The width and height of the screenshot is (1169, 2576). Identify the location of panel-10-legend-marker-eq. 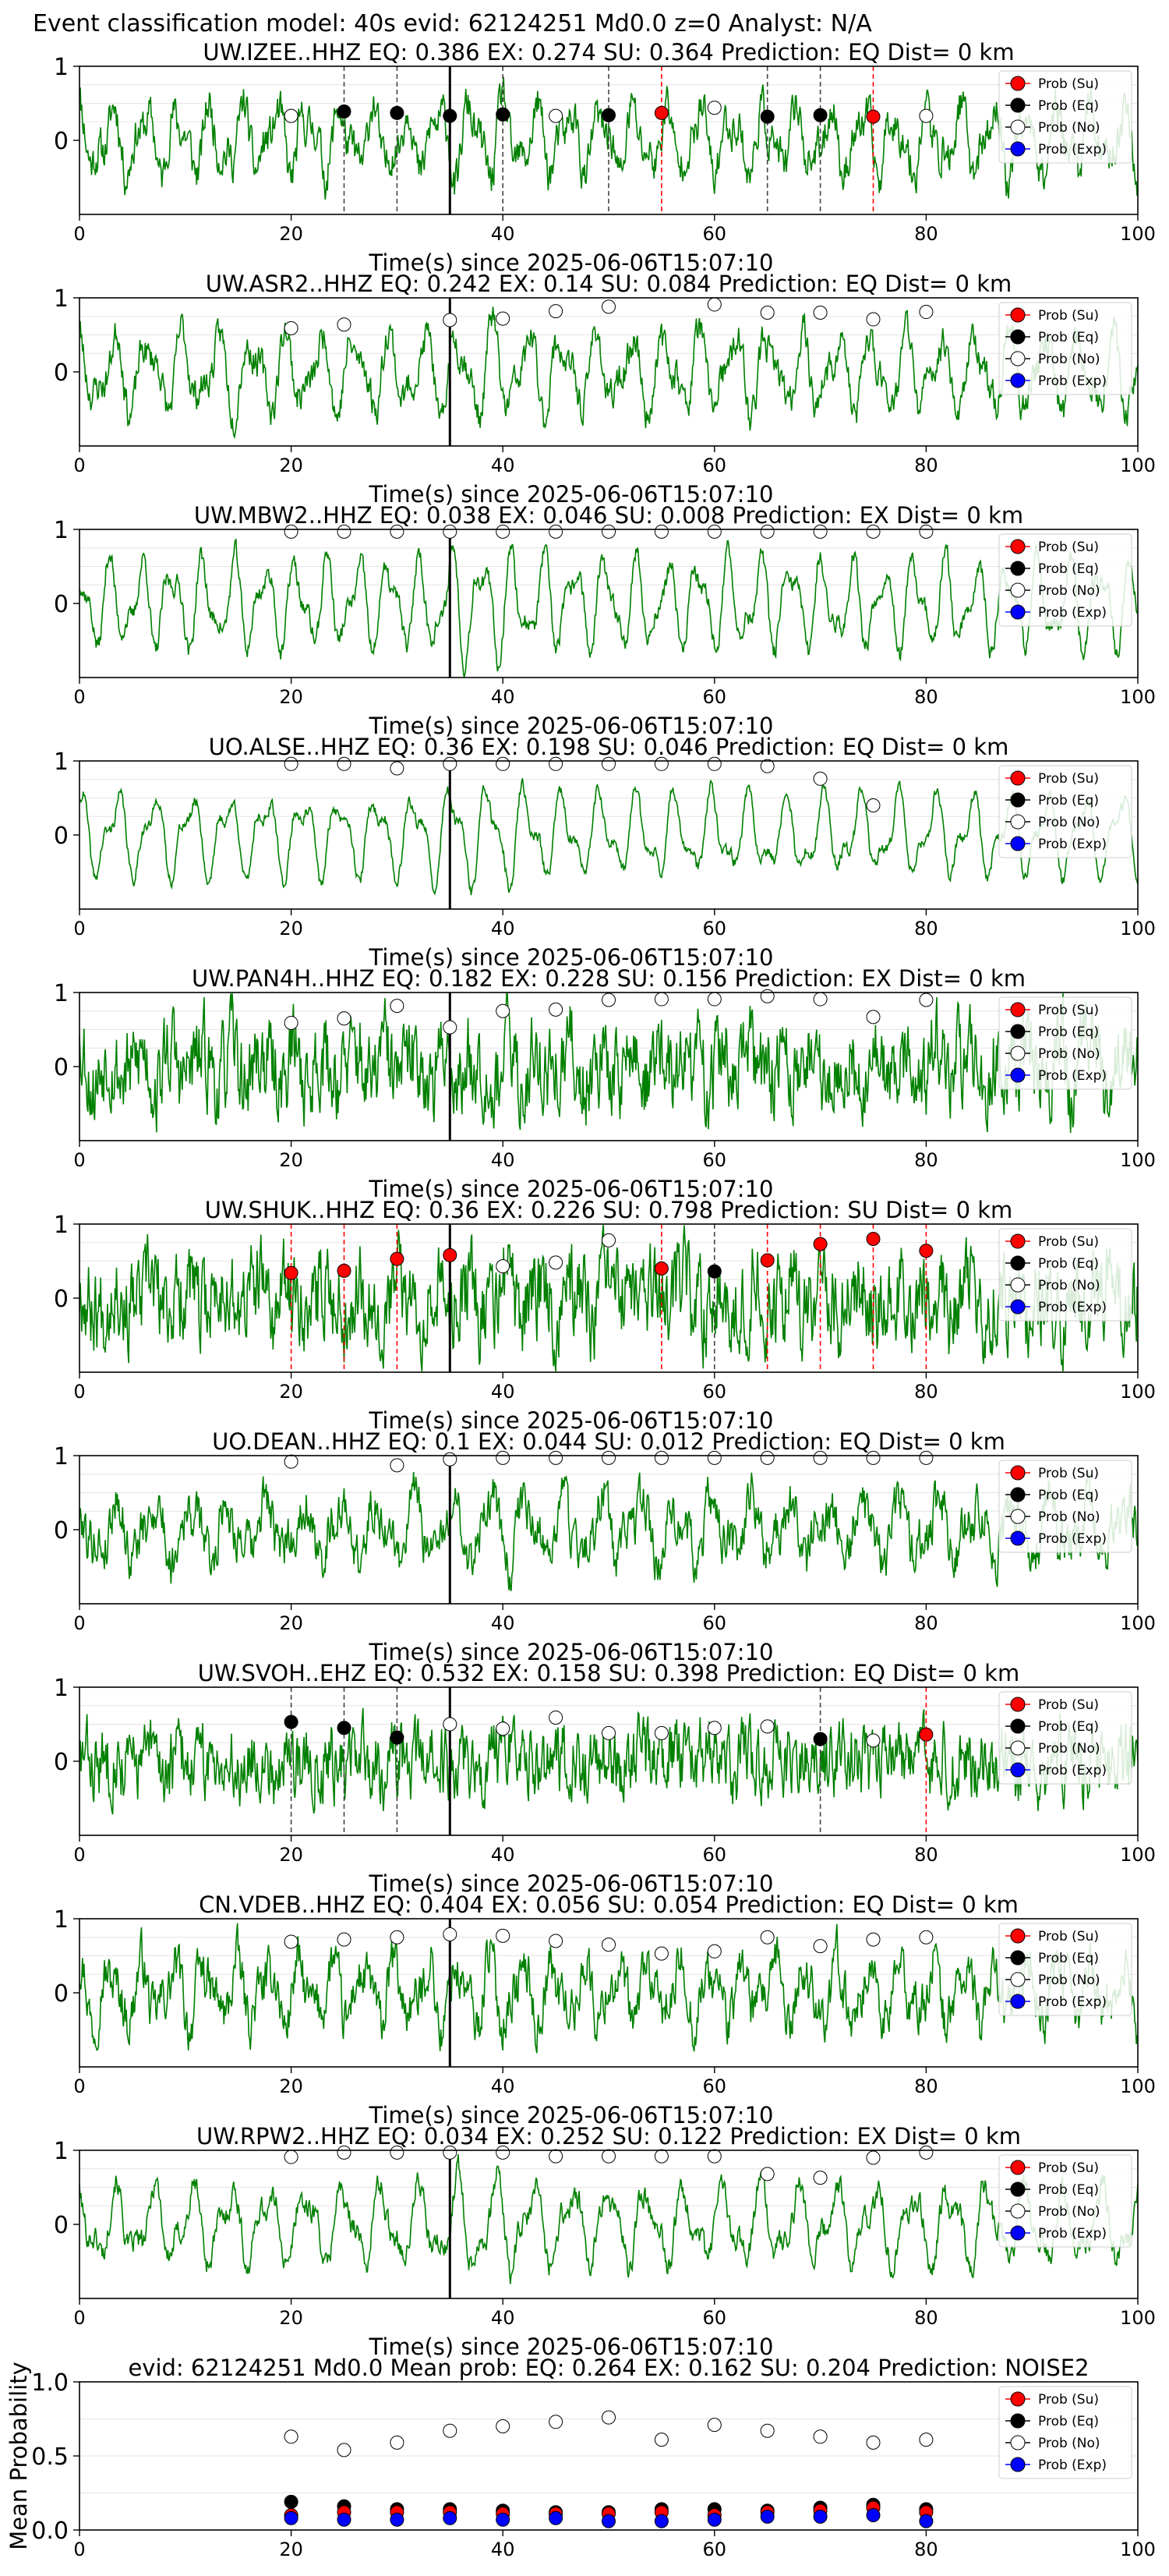
(1018, 2189).